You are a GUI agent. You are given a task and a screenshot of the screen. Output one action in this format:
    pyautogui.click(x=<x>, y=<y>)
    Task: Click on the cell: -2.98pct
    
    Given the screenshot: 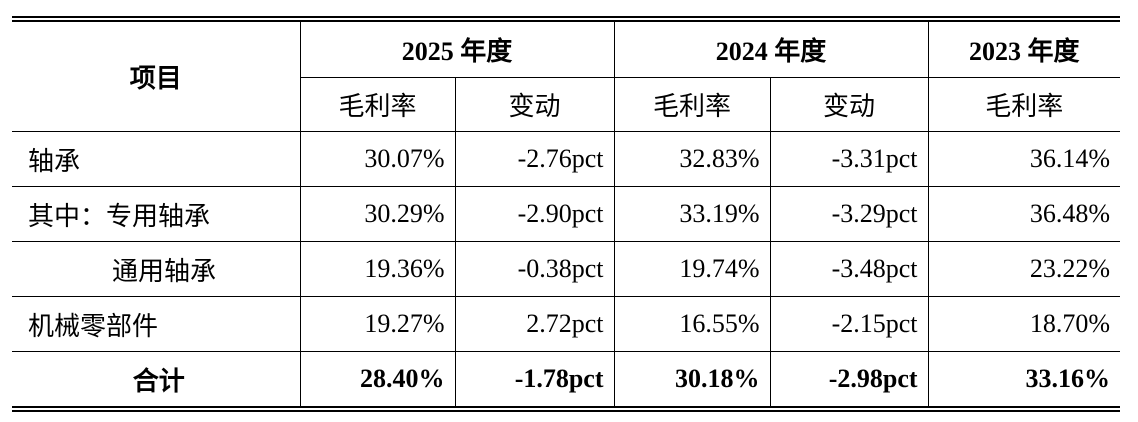 What is the action you would take?
    pyautogui.click(x=849, y=380)
    